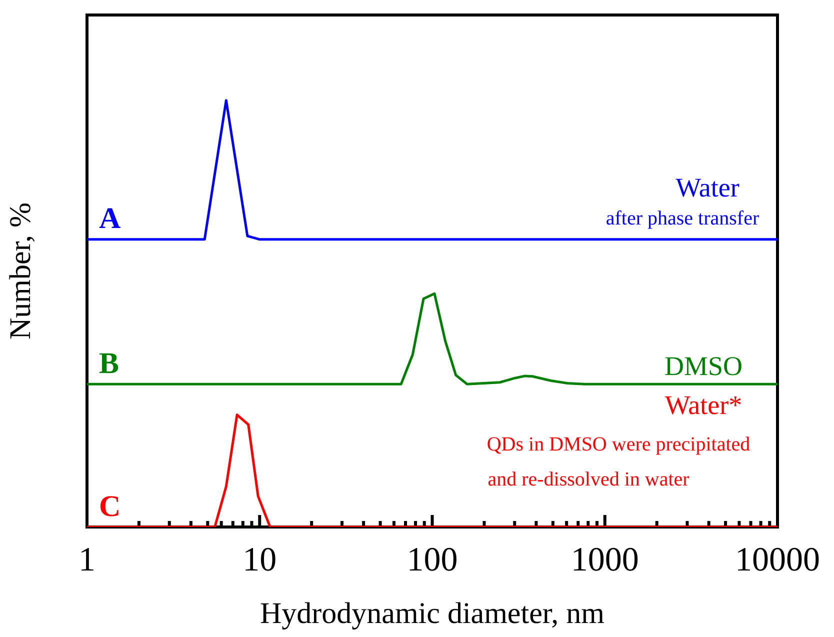 This screenshot has width=834, height=637. I want to click on series-label: A, so click(110, 219).